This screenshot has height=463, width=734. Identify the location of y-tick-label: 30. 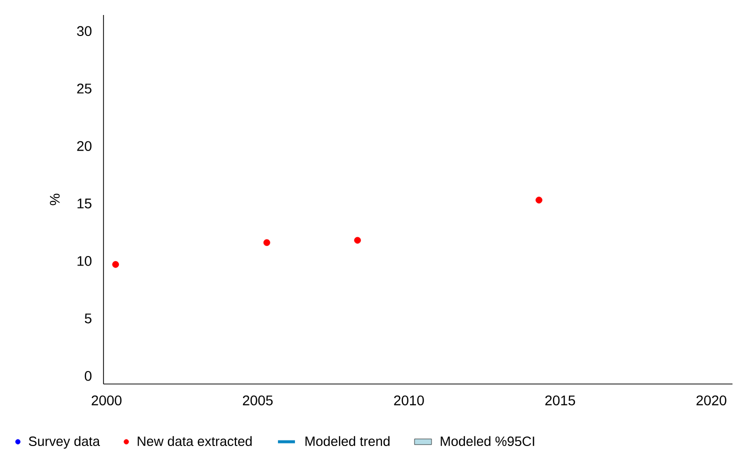
(84, 31).